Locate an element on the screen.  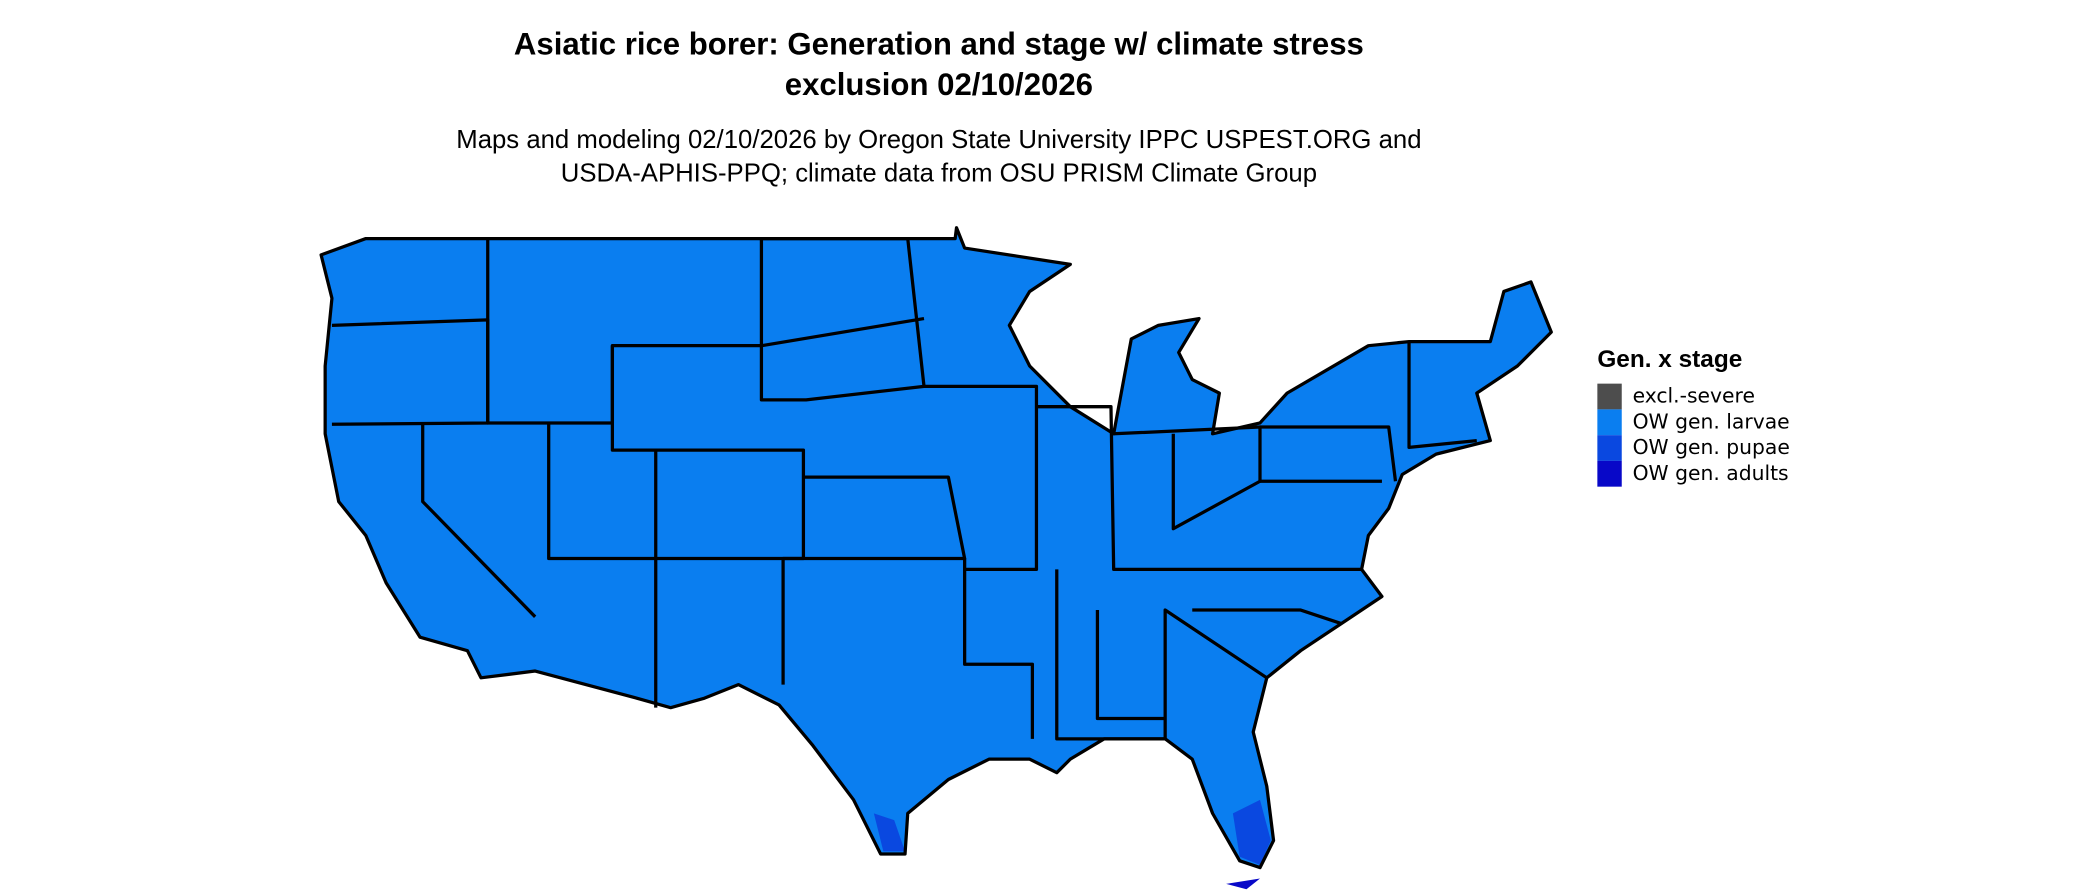
title-line: exclusion 02/10/2026 is located at coordinates (939, 84).